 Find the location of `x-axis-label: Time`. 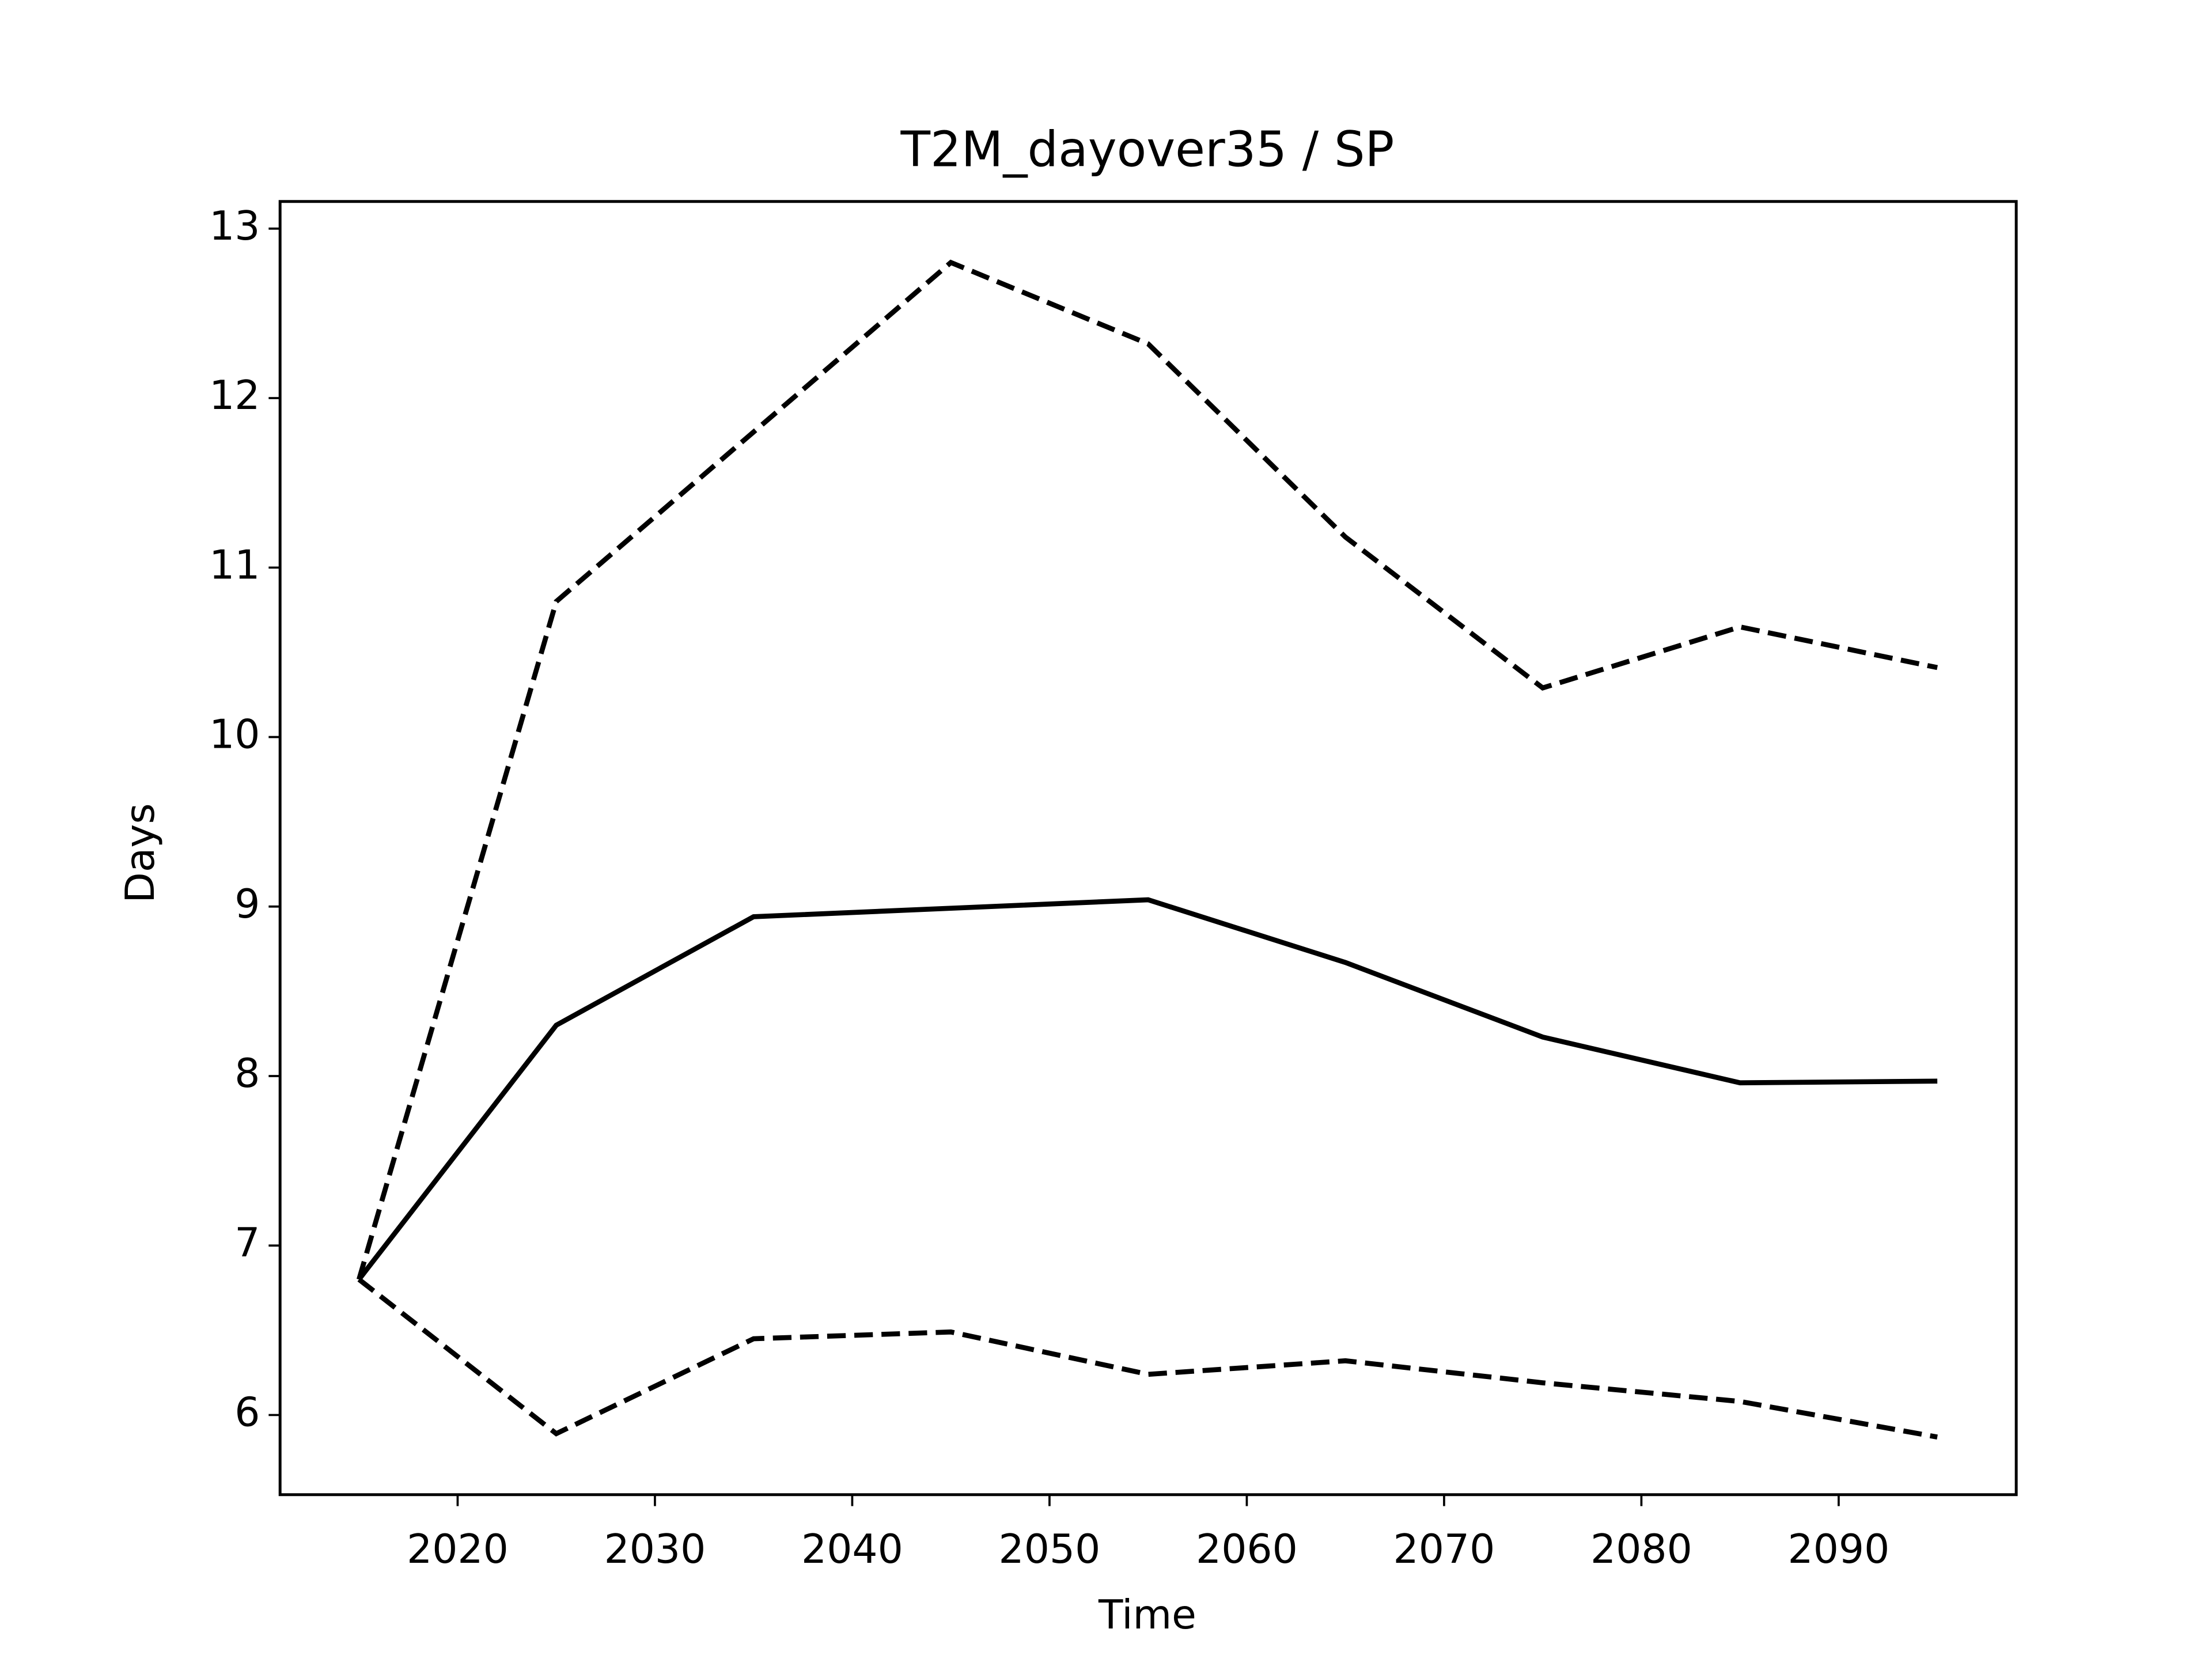

x-axis-label: Time is located at coordinates (1147, 1615).